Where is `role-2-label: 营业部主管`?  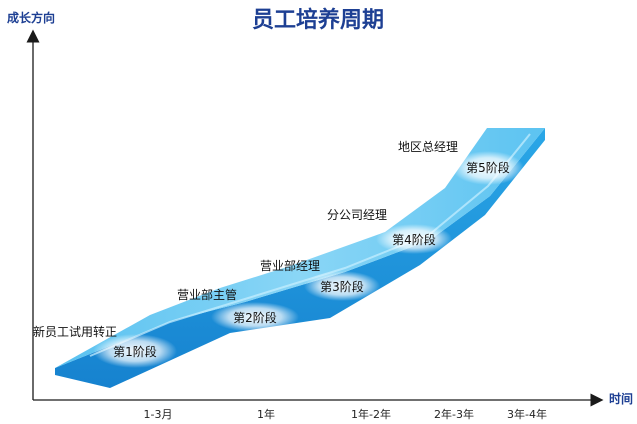 role-2-label: 营业部主管 is located at coordinates (207, 294).